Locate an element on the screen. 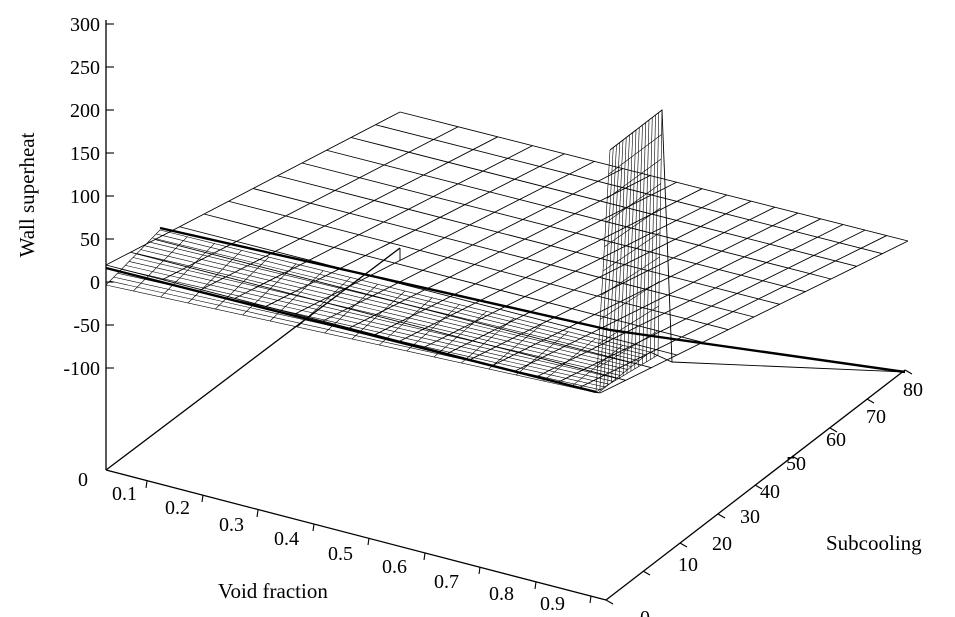 This screenshot has width=955, height=617. x-tick-label: 0.6 is located at coordinates (394, 567).